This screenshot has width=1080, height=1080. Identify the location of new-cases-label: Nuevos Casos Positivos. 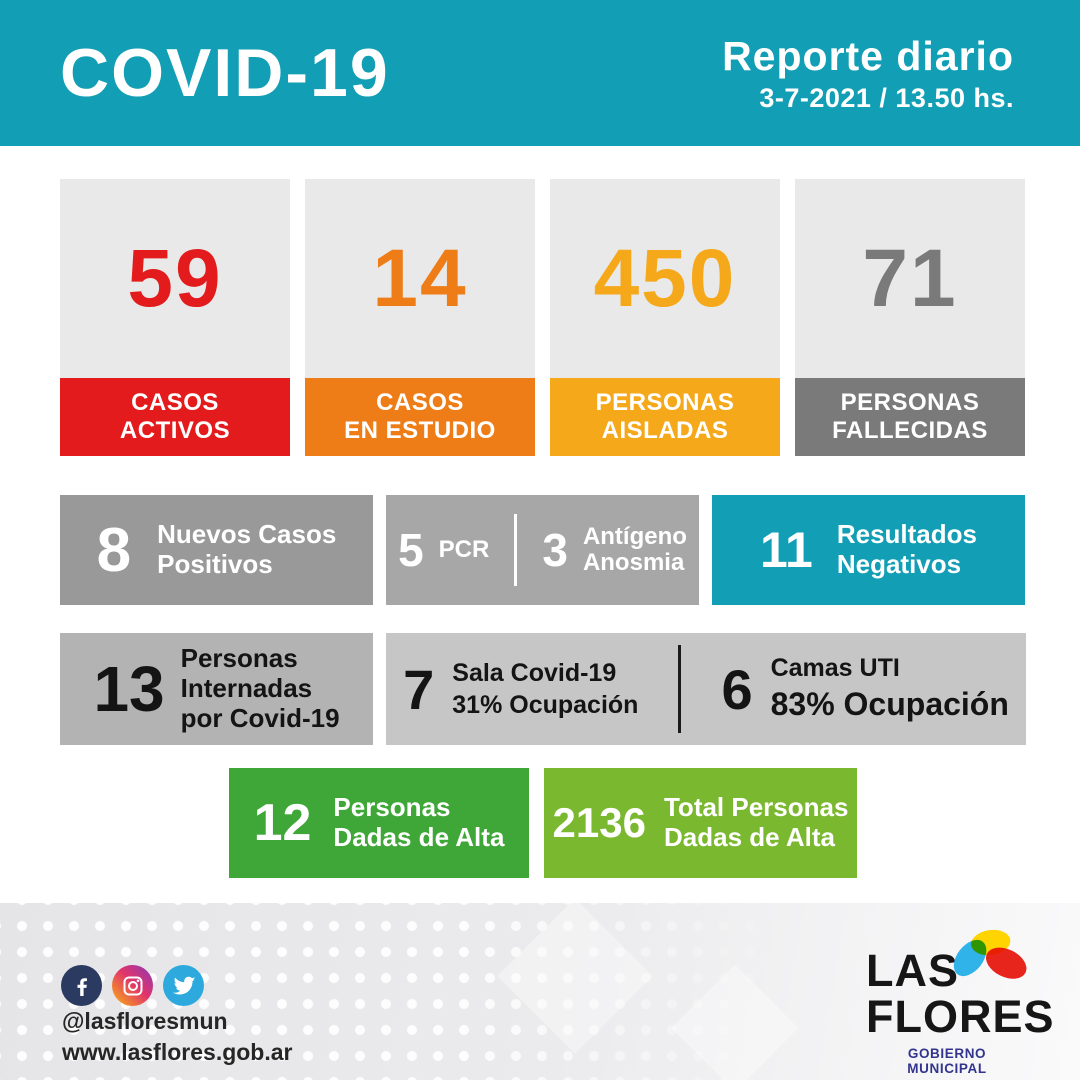
(247, 549).